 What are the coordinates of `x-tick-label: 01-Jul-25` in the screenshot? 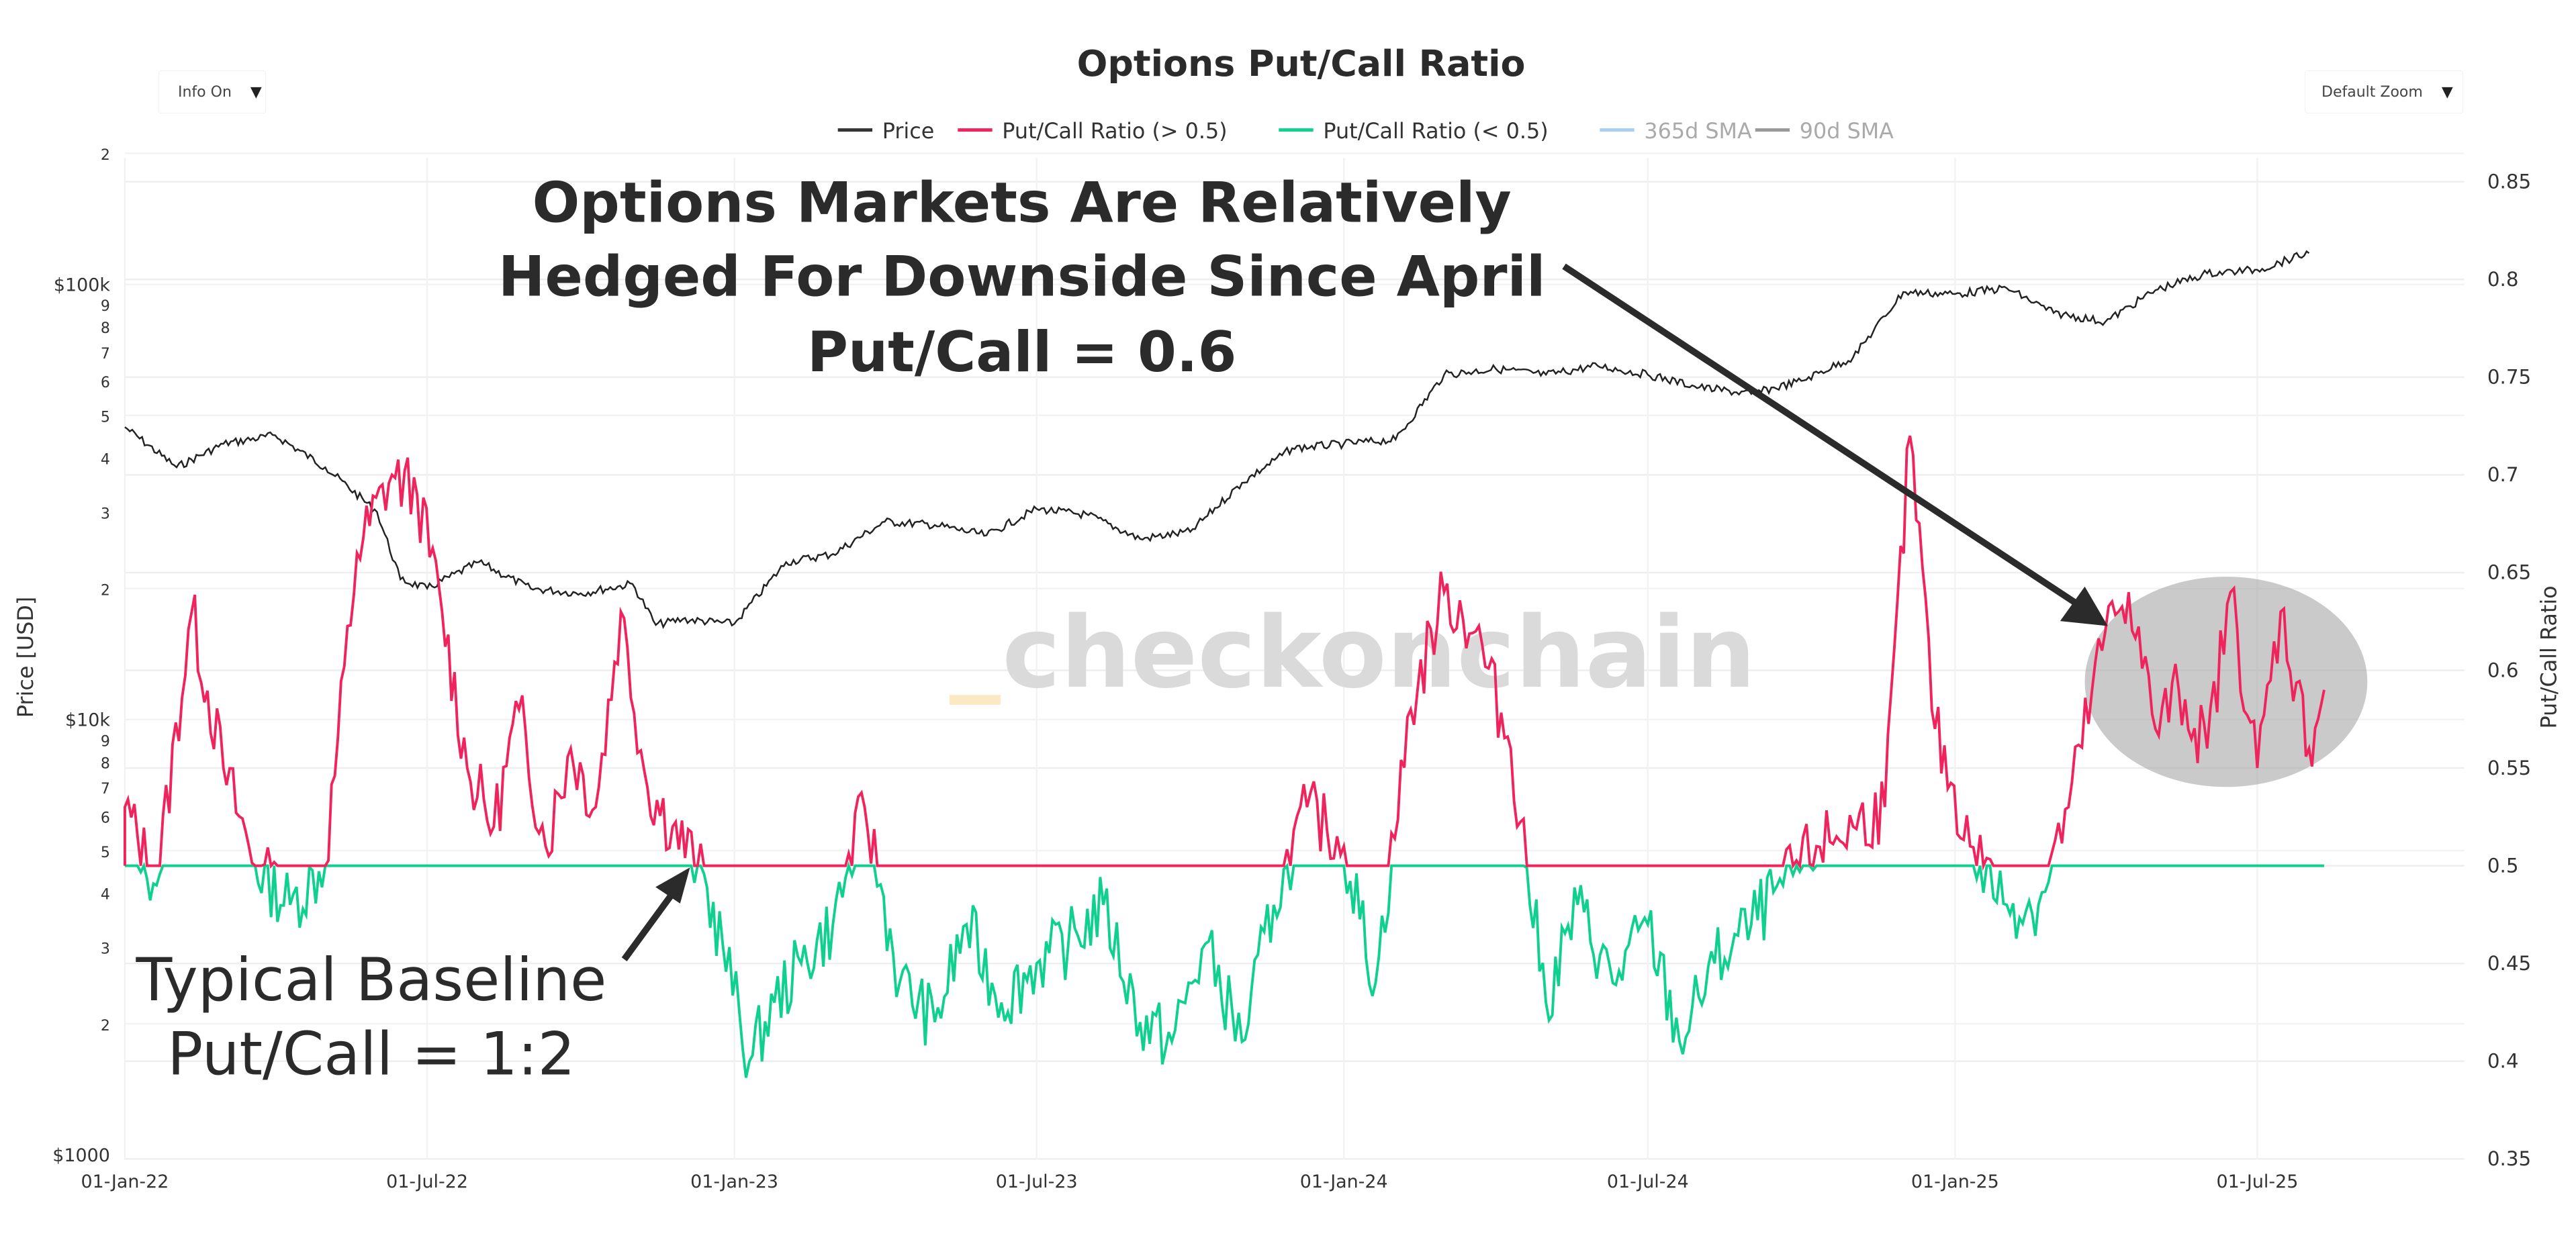 It's located at (2257, 1181).